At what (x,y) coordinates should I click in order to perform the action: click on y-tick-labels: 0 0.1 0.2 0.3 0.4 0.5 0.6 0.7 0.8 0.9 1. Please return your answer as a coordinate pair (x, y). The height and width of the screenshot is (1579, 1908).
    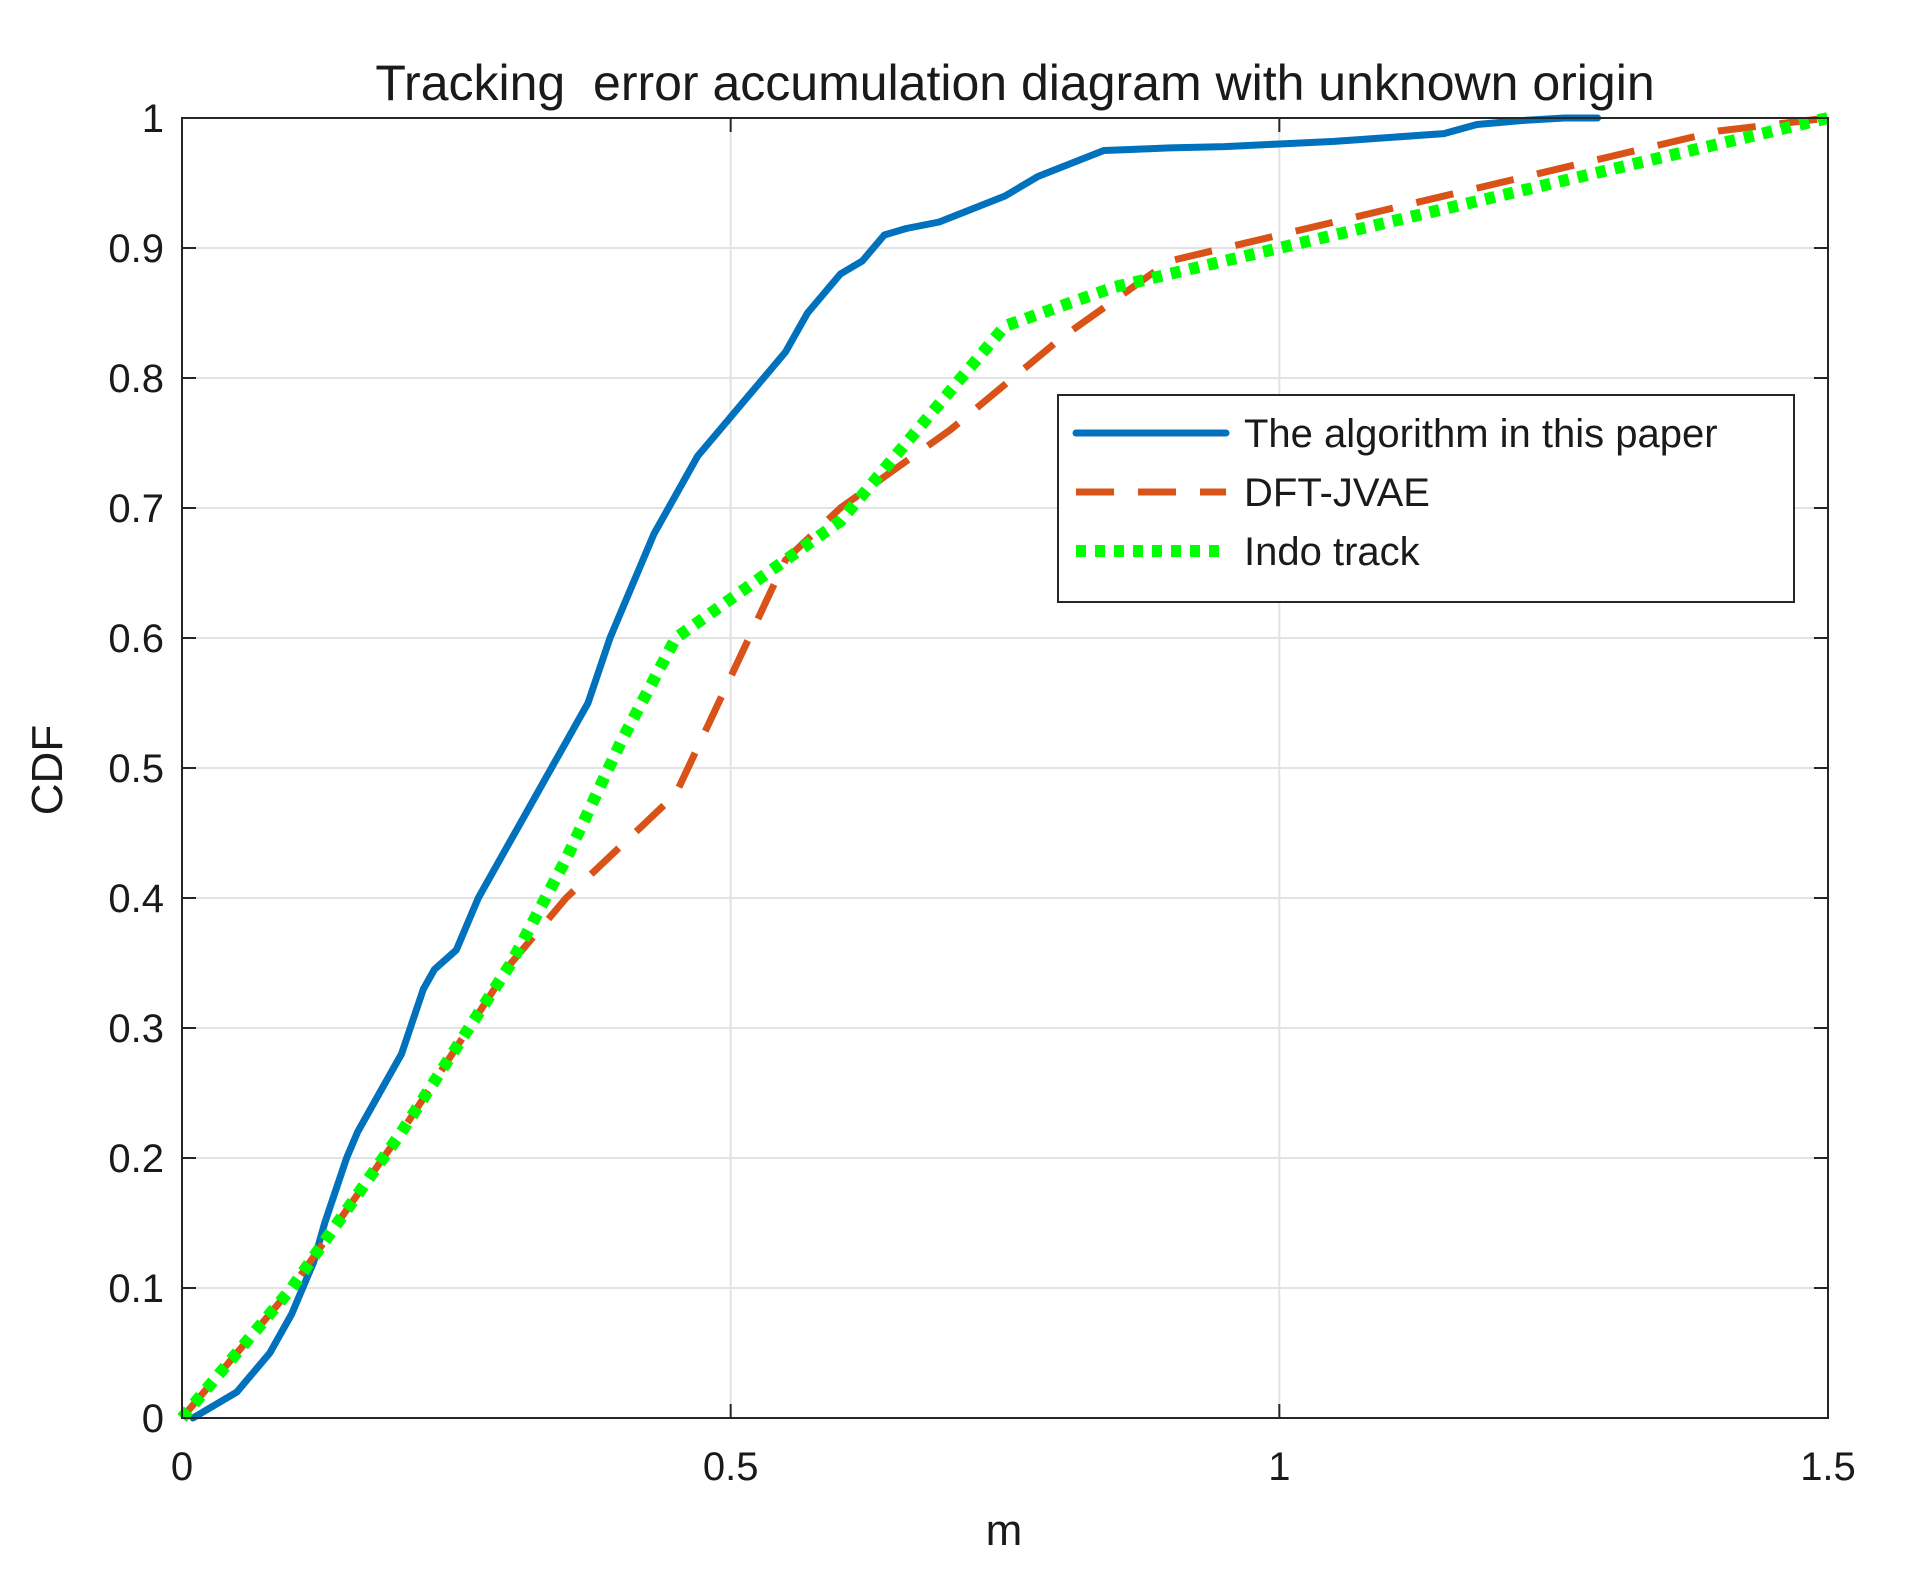
    Looking at the image, I should click on (136, 769).